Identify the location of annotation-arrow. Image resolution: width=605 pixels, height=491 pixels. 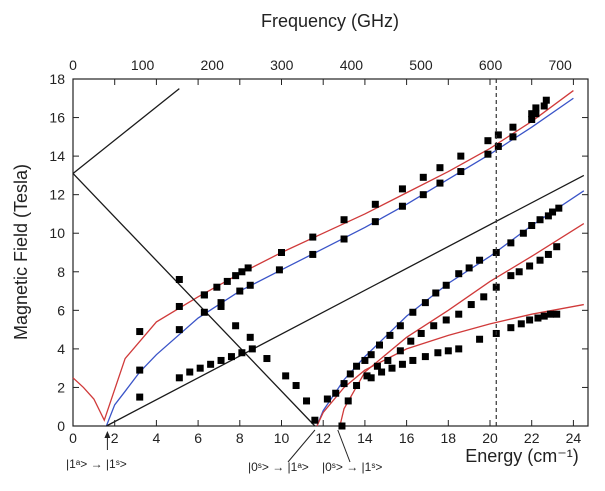
(301, 446).